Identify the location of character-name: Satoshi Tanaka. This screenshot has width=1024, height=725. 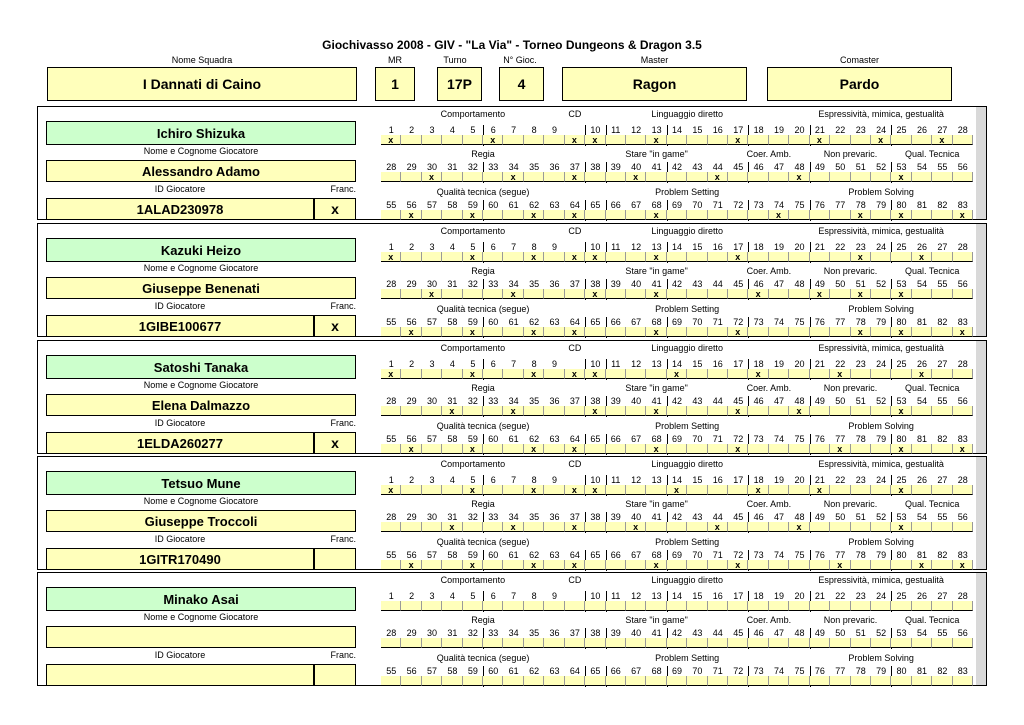
(201, 367).